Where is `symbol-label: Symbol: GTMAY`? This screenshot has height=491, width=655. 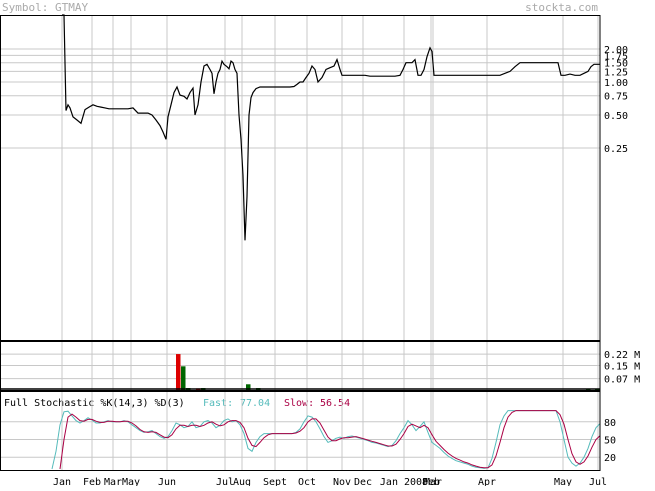
symbol-label: Symbol: GTMAY is located at coordinates (45, 7).